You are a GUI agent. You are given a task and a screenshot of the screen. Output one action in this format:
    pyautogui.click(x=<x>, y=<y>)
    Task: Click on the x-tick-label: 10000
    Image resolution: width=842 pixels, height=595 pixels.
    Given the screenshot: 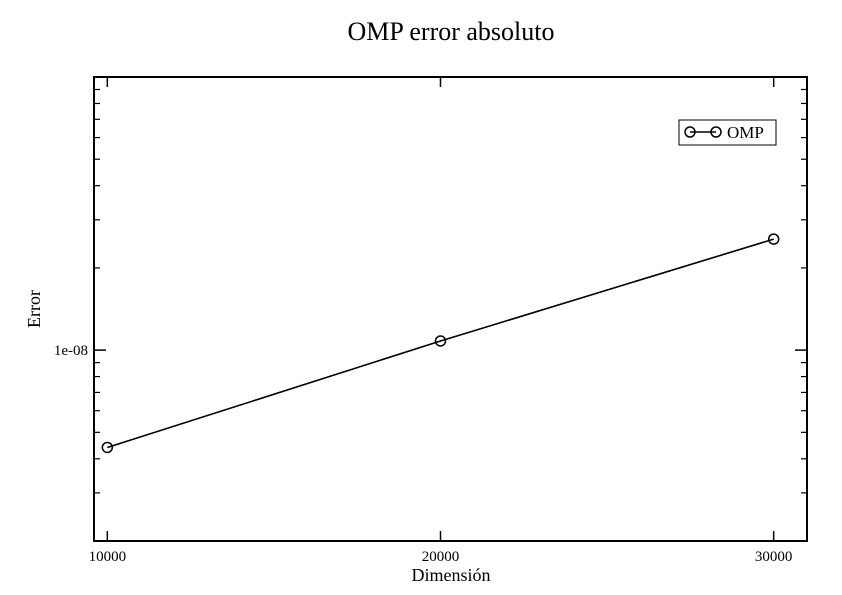 What is the action you would take?
    pyautogui.click(x=108, y=557)
    